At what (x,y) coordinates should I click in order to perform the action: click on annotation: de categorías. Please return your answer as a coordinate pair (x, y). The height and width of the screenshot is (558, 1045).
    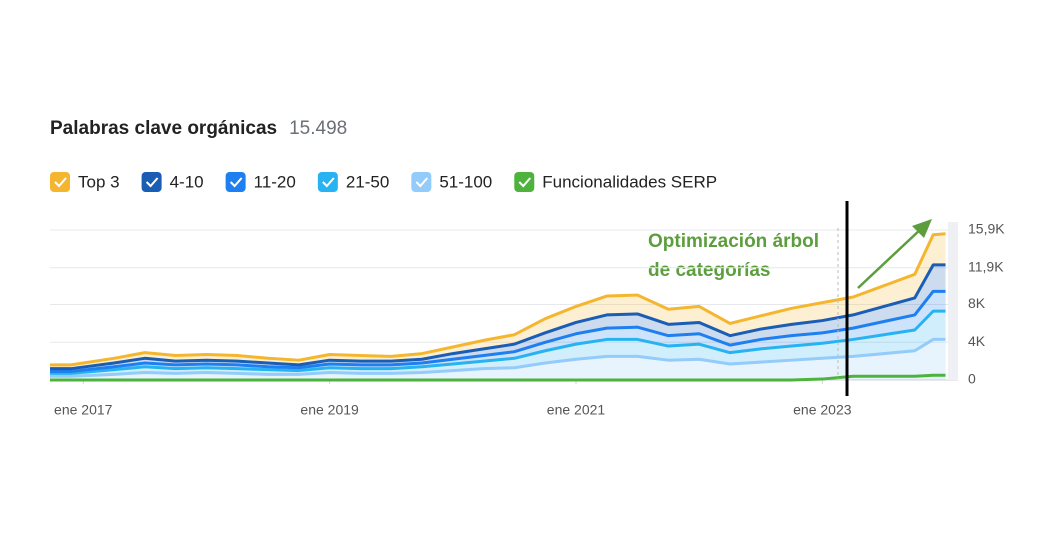
    Looking at the image, I should click on (709, 270).